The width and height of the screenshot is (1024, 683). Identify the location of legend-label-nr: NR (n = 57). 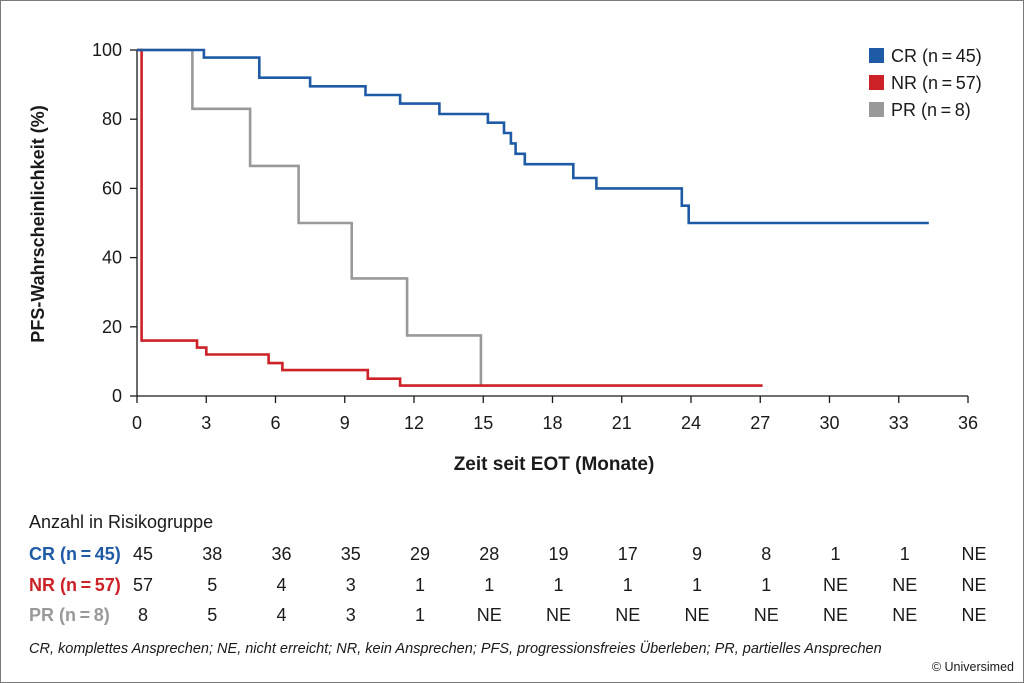
(936, 83).